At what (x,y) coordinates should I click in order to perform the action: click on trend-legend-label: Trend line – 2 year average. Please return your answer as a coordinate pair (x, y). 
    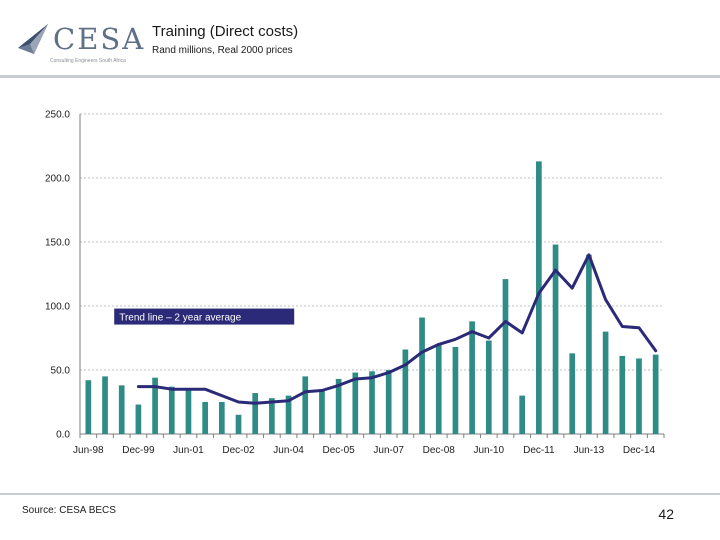
    Looking at the image, I should click on (180, 318).